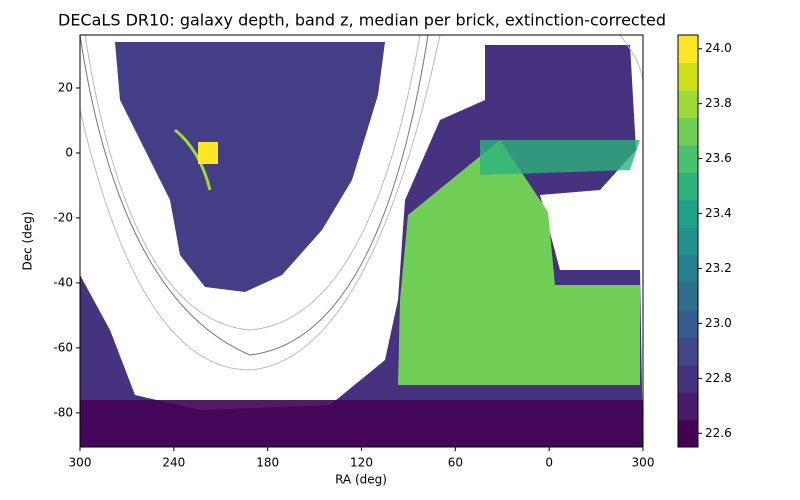  What do you see at coordinates (63, 217) in the screenshot?
I see `y-tick-label: -20` at bounding box center [63, 217].